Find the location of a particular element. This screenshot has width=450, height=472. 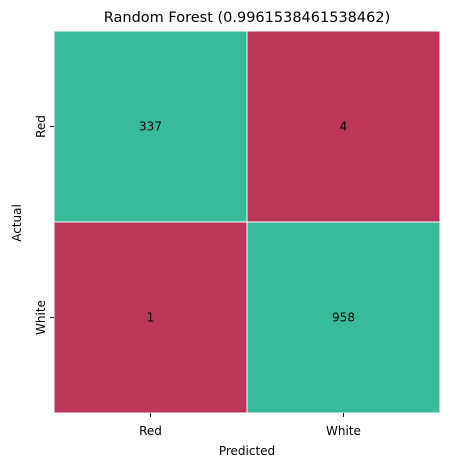

cell-value-label: 1 is located at coordinates (151, 318).